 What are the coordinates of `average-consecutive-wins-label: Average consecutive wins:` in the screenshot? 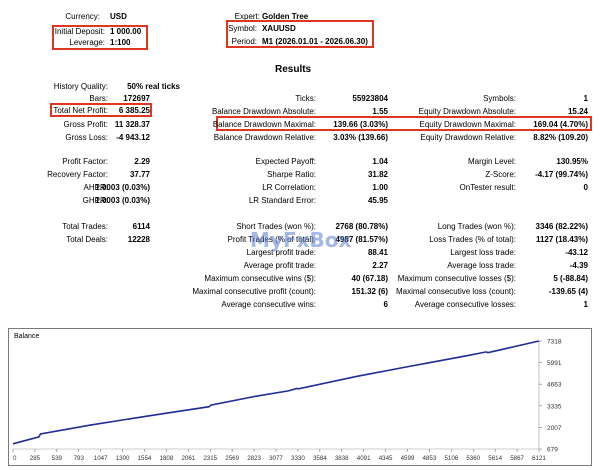 It's located at (268, 304).